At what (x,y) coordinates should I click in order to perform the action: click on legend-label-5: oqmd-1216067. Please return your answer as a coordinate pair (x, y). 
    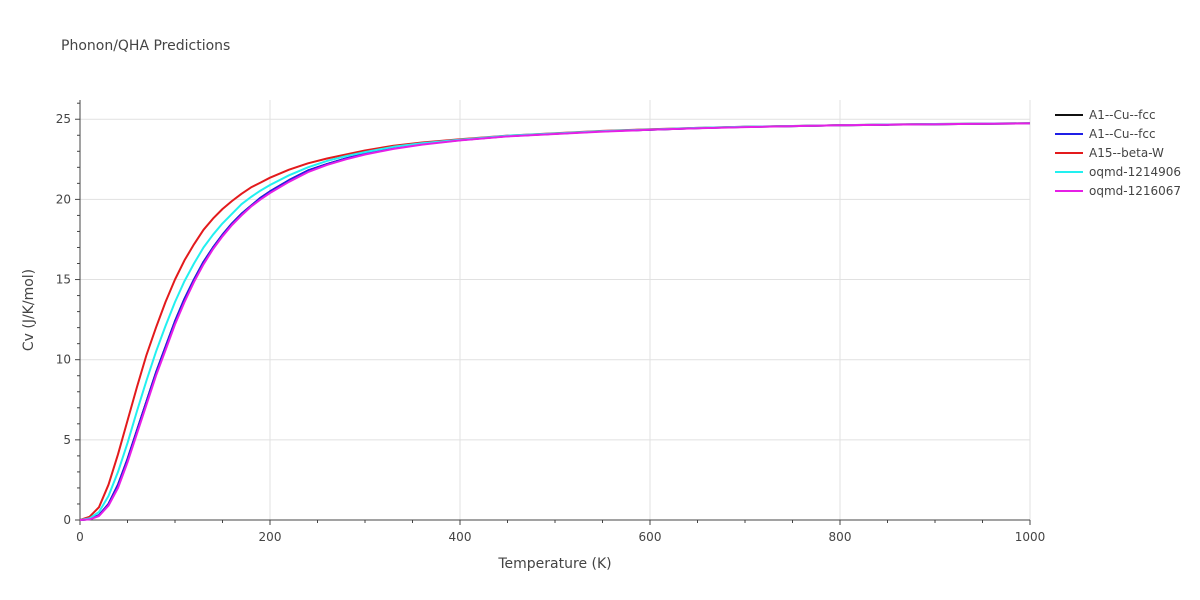
    Looking at the image, I should click on (1135, 191).